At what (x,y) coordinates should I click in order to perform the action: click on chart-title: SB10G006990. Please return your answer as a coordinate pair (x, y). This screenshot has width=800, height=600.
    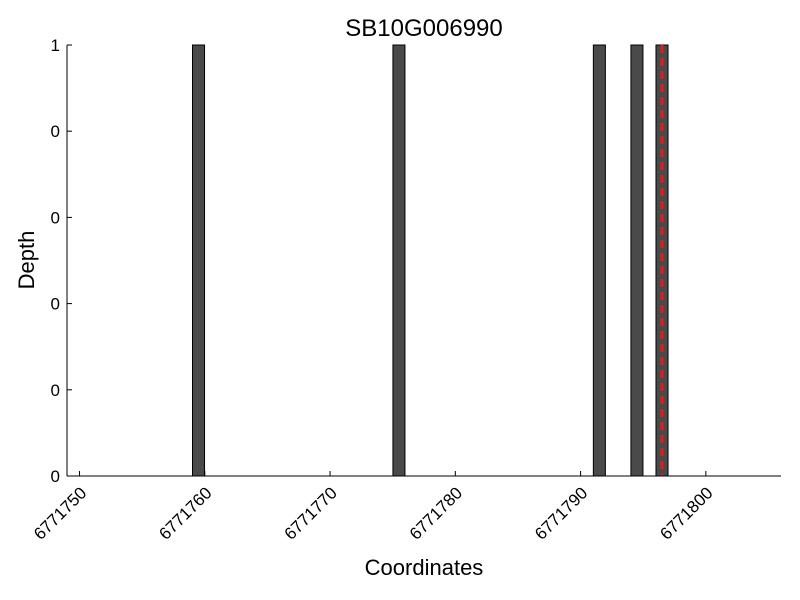
    Looking at the image, I should click on (423, 28).